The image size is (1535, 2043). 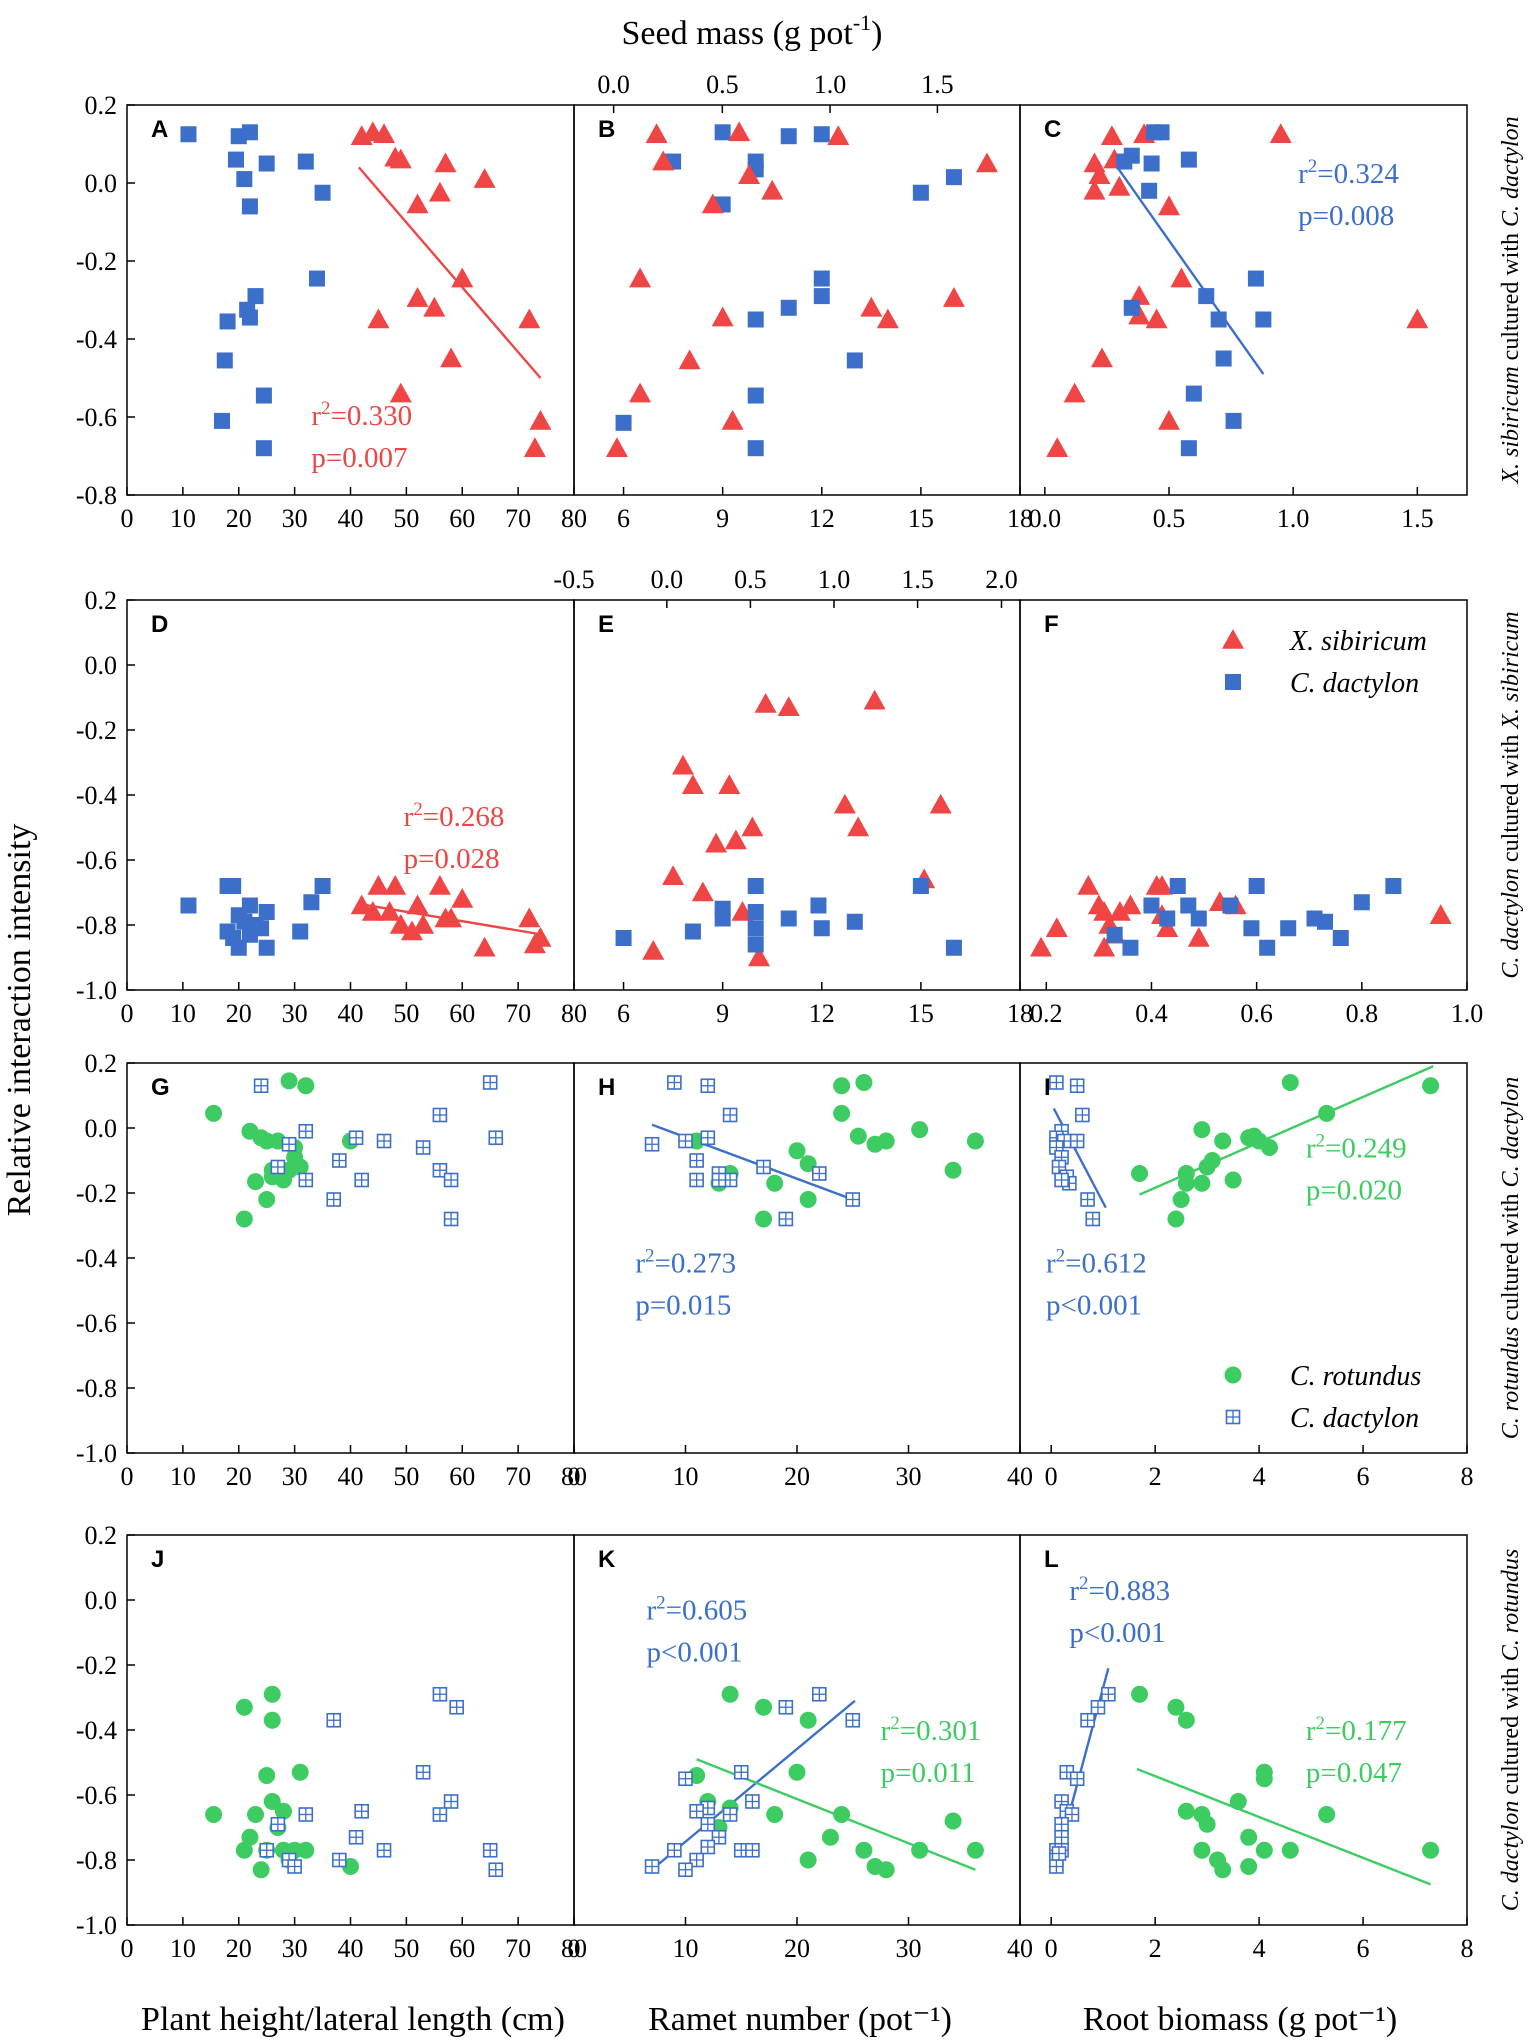 What do you see at coordinates (1322, 1397) in the screenshot?
I see `legend-I: C. rotundus C. dactylon` at bounding box center [1322, 1397].